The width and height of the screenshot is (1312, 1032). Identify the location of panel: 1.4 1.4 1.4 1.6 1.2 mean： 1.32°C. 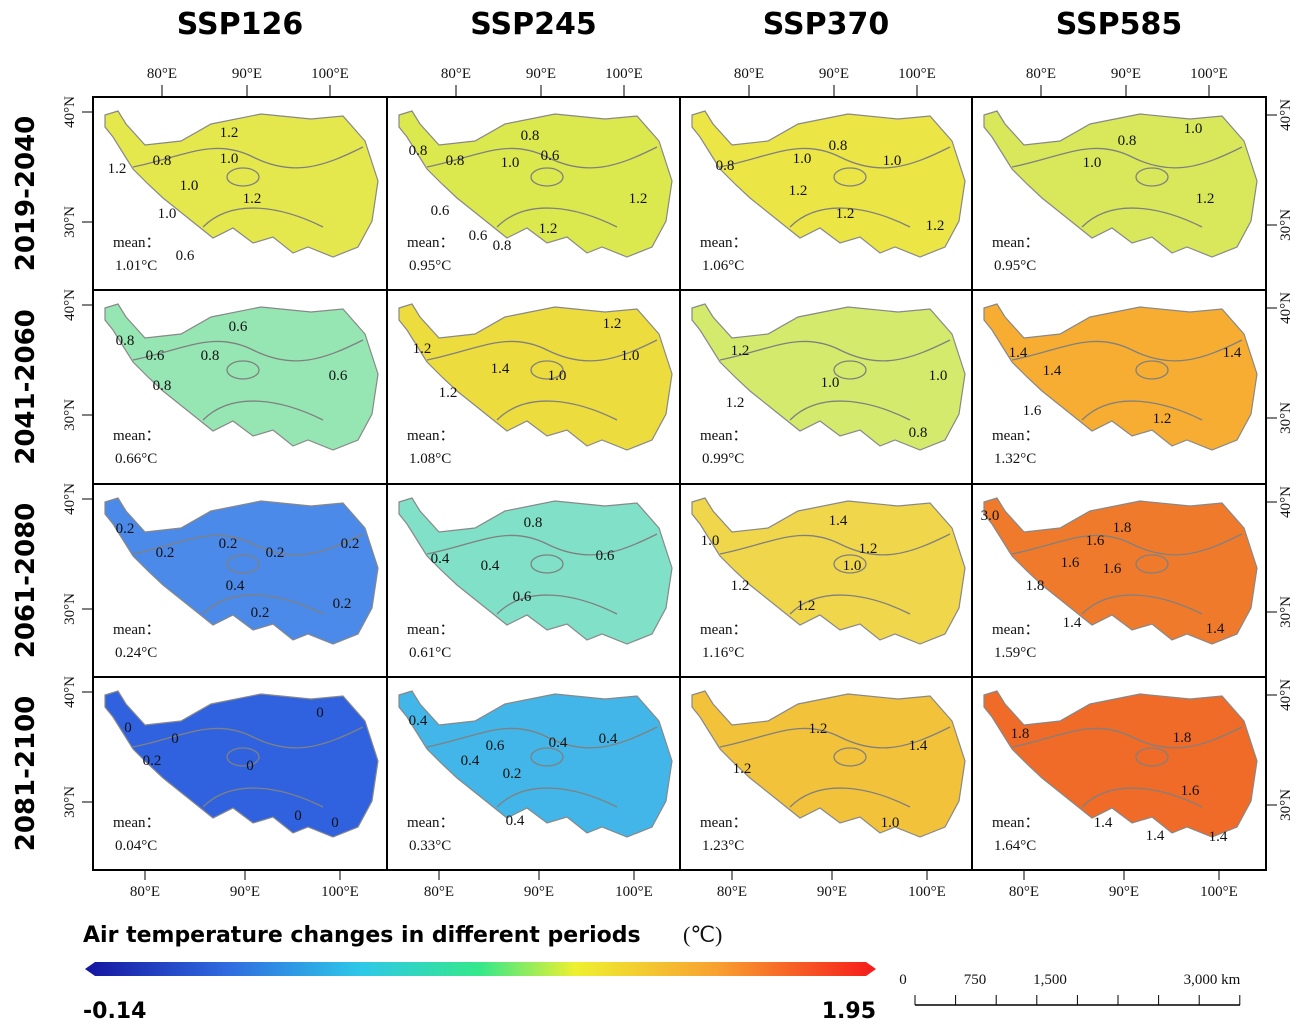
(1119, 387).